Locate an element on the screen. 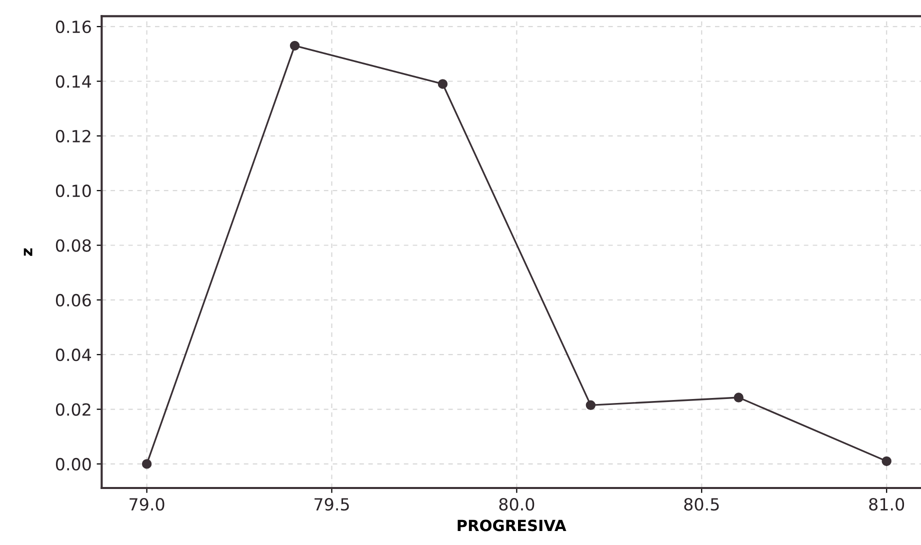  x-axis-title: PROGRESIVA is located at coordinates (512, 526).